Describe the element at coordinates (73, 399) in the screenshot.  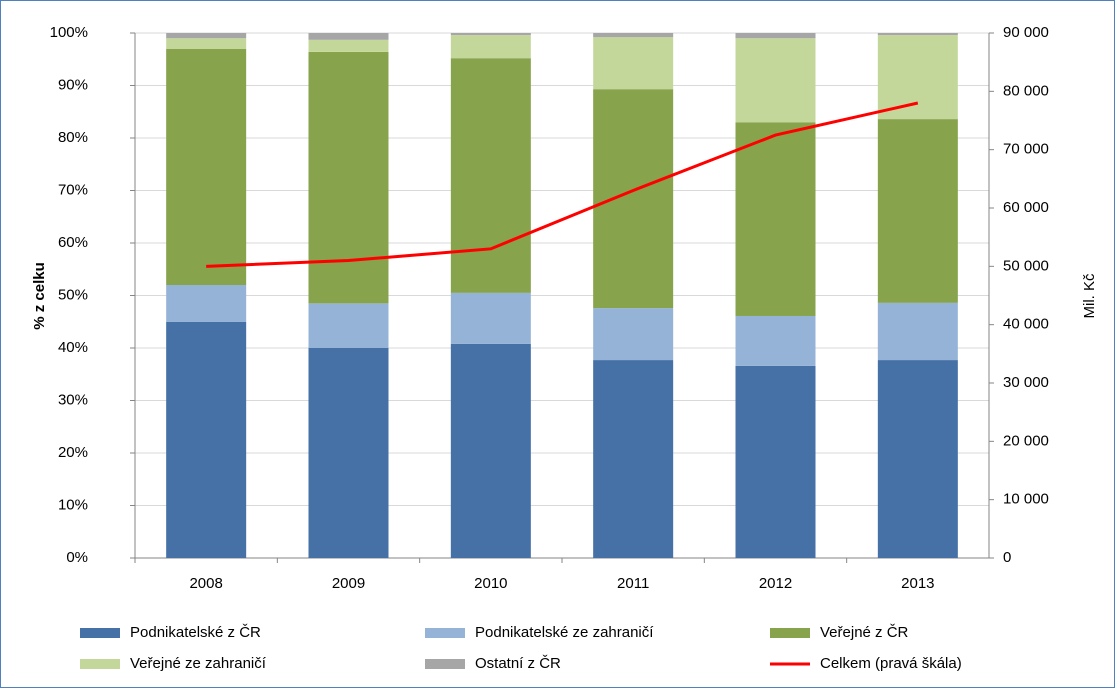
I see `y-tick-label: 30%` at that location.